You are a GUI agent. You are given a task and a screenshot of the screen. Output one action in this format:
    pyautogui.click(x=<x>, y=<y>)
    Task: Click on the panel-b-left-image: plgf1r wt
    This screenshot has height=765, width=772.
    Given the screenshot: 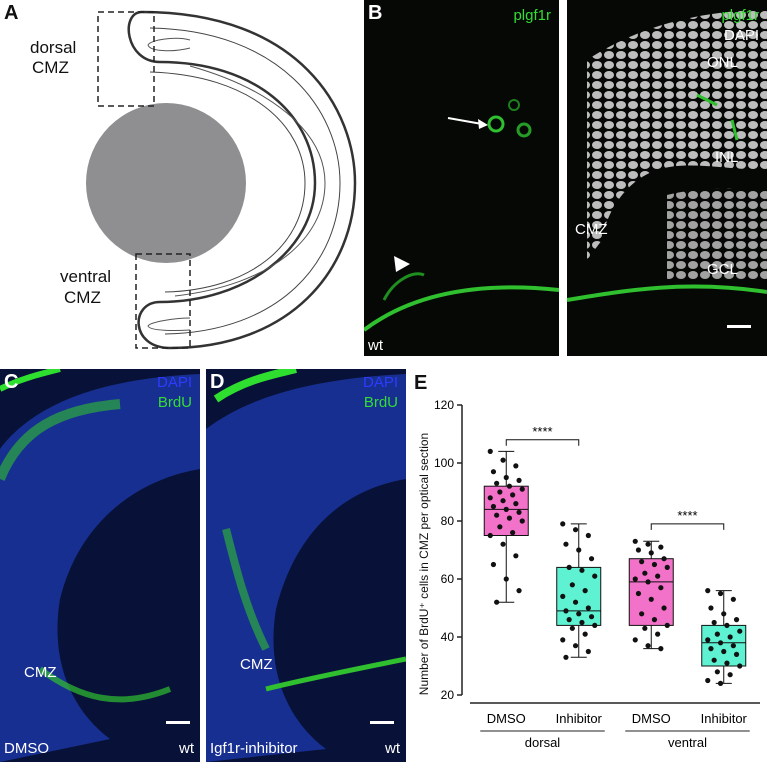 What is the action you would take?
    pyautogui.click(x=461, y=178)
    